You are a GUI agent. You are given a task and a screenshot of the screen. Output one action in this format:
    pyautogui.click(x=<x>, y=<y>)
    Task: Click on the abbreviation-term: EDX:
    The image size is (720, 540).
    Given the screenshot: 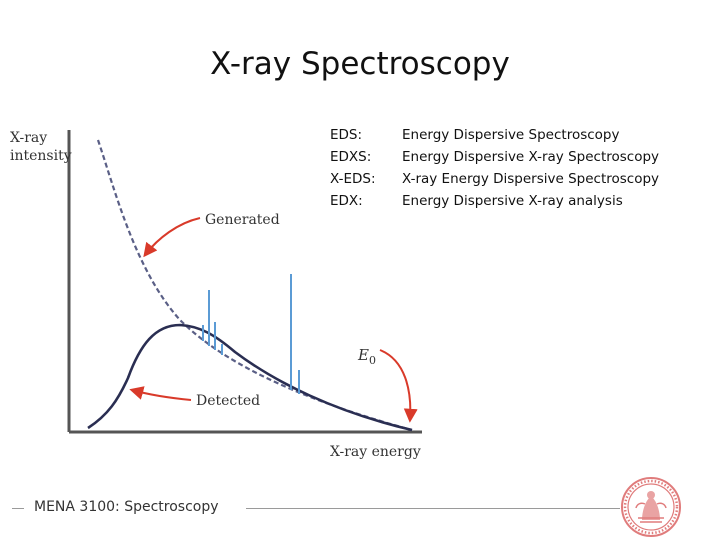 What is the action you would take?
    pyautogui.click(x=346, y=201)
    